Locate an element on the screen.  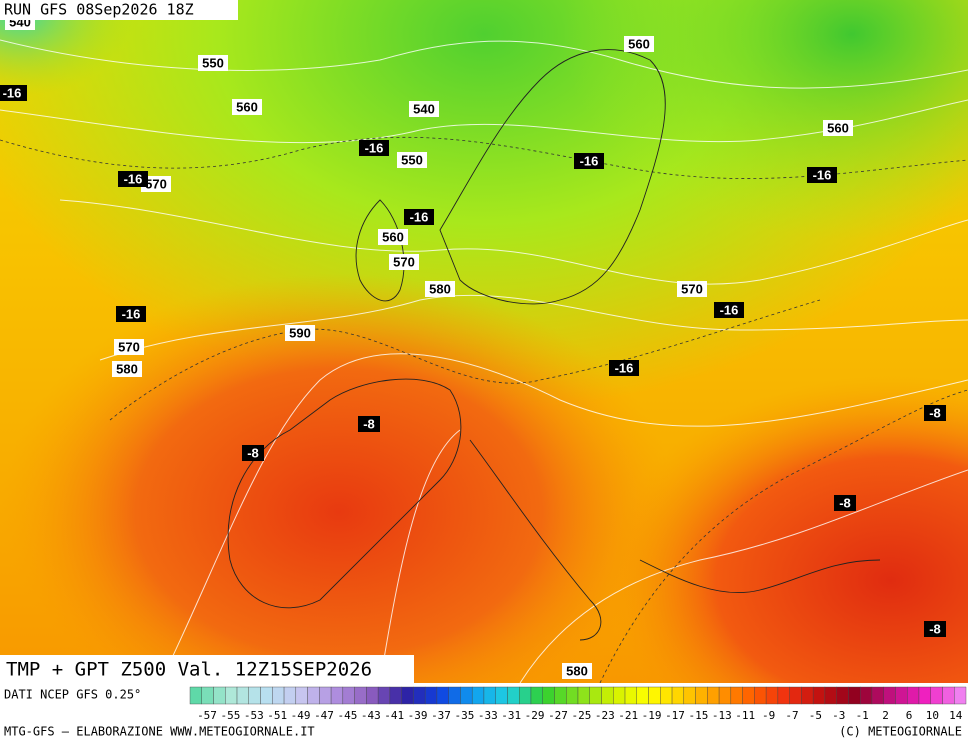
legend-source: DATI NCEP GFS 0.25° is located at coordinates (72, 695).